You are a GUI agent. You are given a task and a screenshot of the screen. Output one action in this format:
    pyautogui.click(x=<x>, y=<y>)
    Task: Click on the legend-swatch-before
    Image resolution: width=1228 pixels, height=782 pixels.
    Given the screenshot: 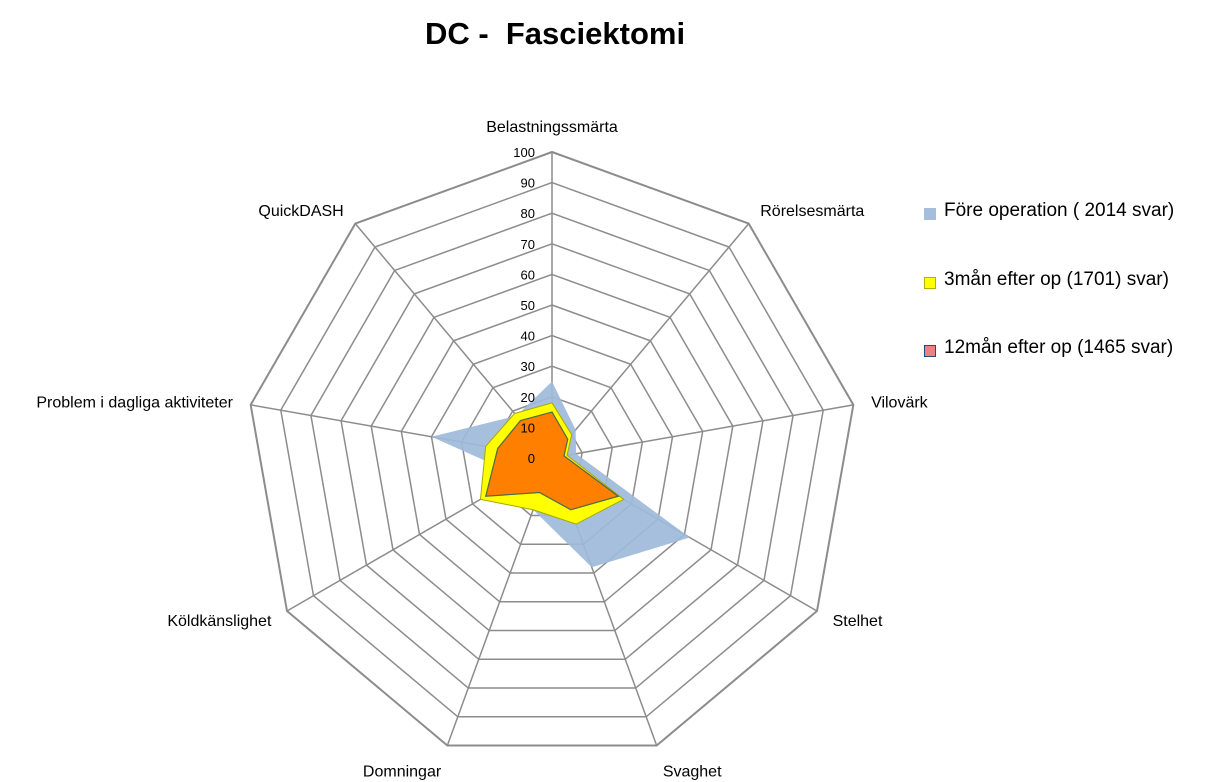 What is the action you would take?
    pyautogui.click(x=930, y=214)
    